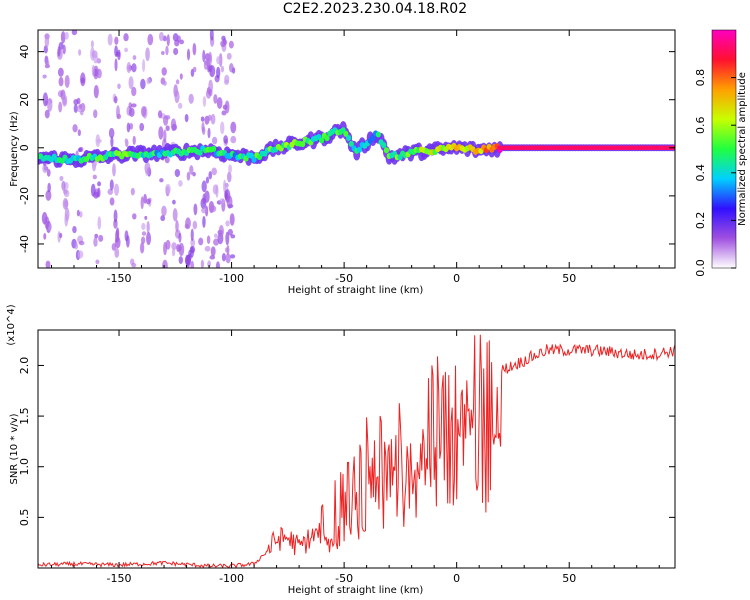  What do you see at coordinates (724, 149) in the screenshot?
I see `colorbar-gradient` at bounding box center [724, 149].